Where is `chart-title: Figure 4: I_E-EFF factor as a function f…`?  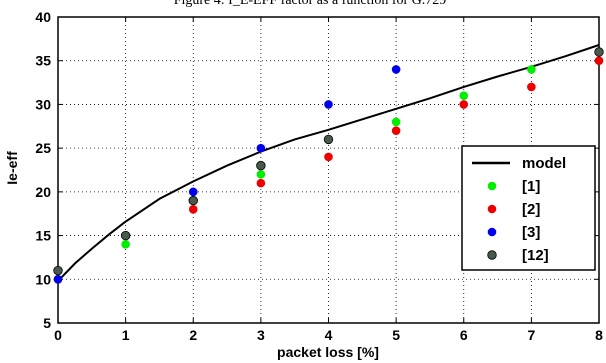
chart-title: Figure 4: I_E-EFF factor as a function f… is located at coordinates (310, 4).